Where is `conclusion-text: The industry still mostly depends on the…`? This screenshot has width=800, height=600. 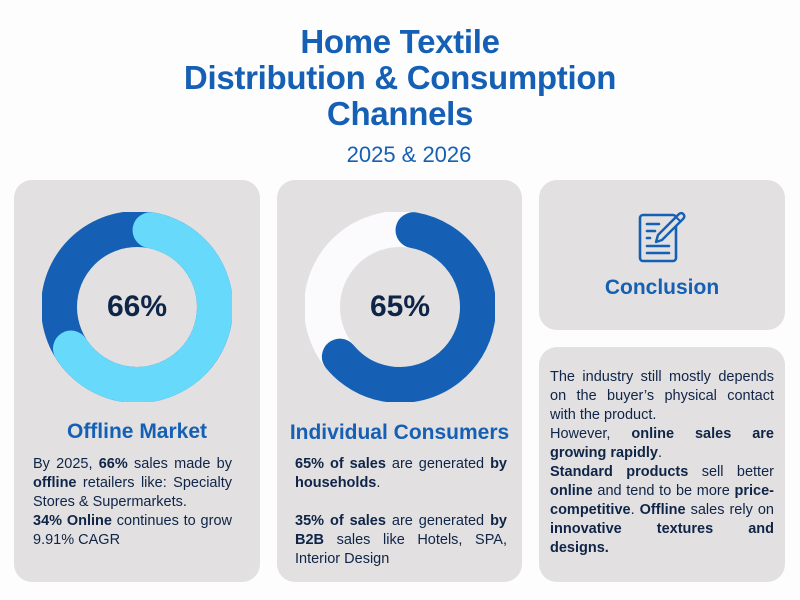 conclusion-text: The industry still mostly depends on the… is located at coordinates (662, 462).